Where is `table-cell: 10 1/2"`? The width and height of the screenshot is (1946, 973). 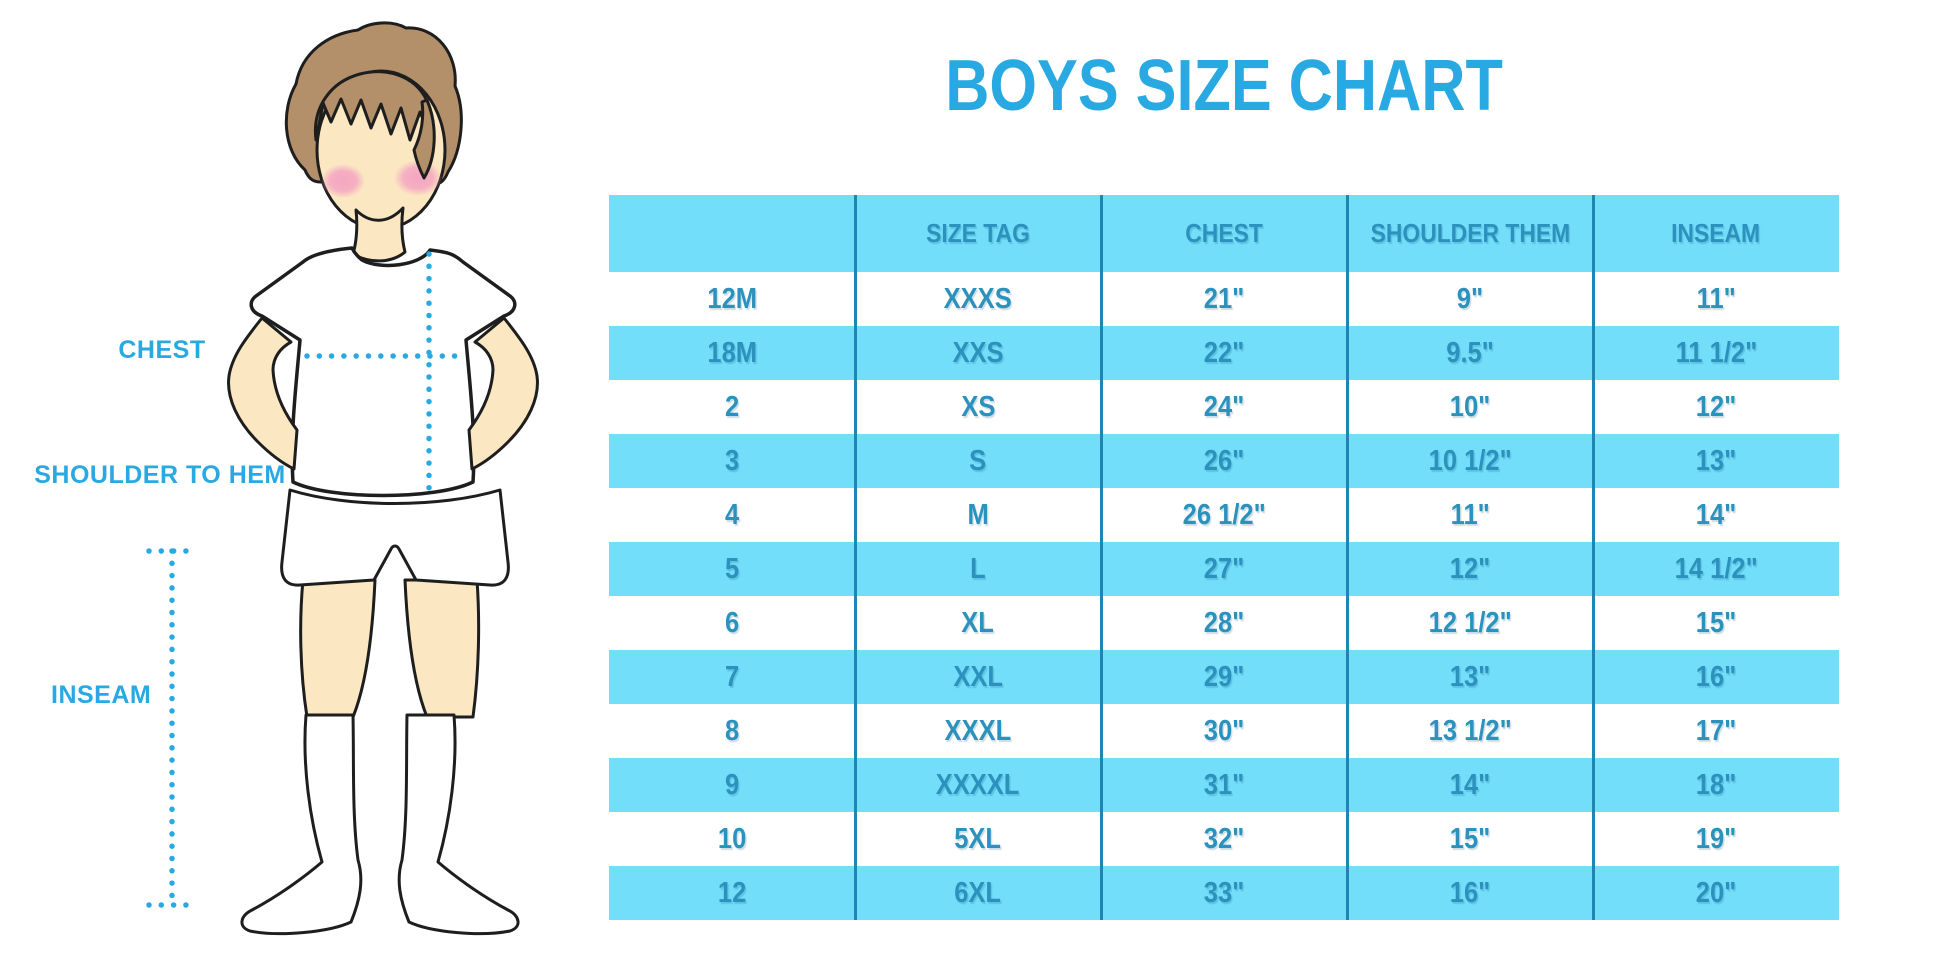
table-cell: 10 1/2" is located at coordinates (1470, 461).